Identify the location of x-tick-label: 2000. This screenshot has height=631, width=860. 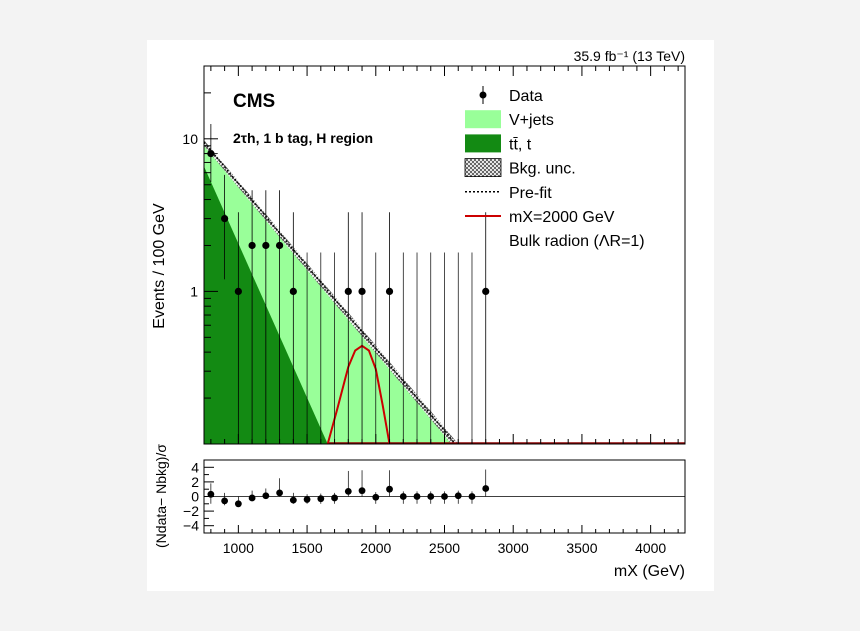
(375, 548).